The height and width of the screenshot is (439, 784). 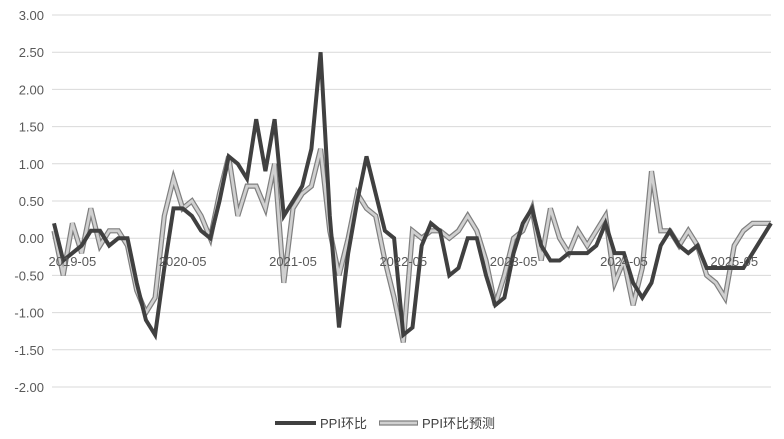 I want to click on y-tick-label: 0.50, so click(x=31, y=201).